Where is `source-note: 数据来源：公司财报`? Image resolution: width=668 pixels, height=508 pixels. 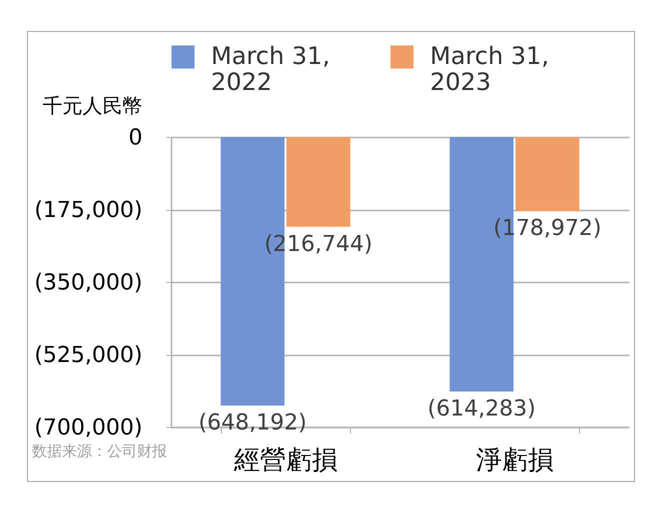 source-note: 数据来源：公司财报 is located at coordinates (99, 451).